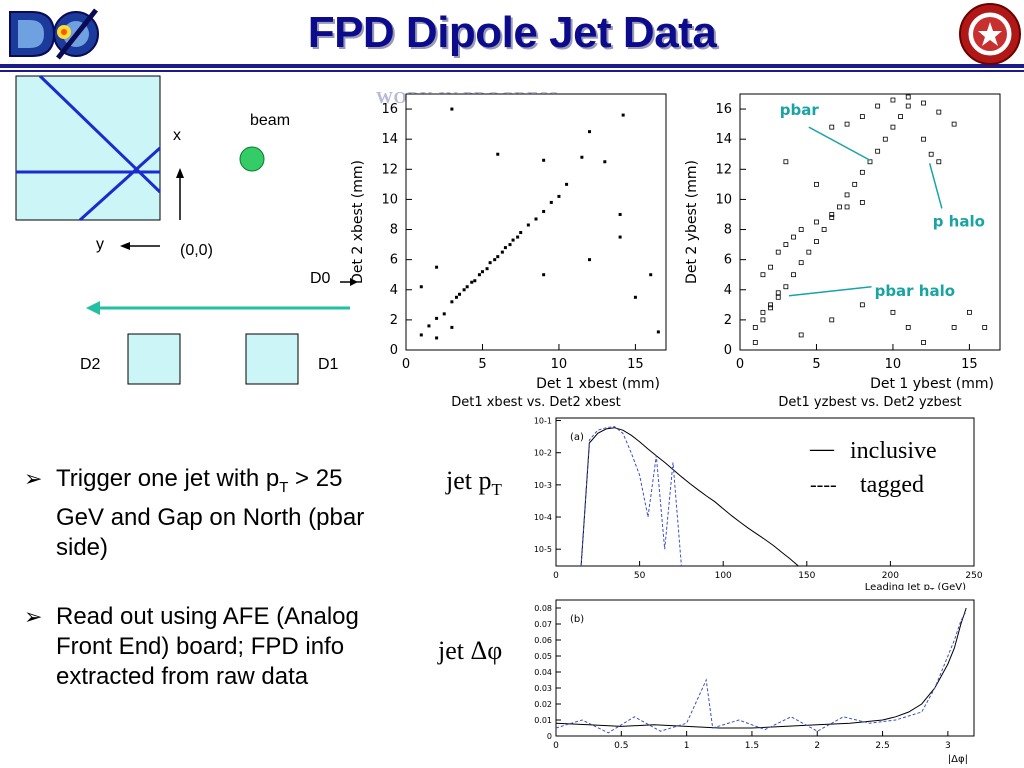 The image size is (1024, 768). What do you see at coordinates (100, 244) in the screenshot?
I see `y-axis-label: y` at bounding box center [100, 244].